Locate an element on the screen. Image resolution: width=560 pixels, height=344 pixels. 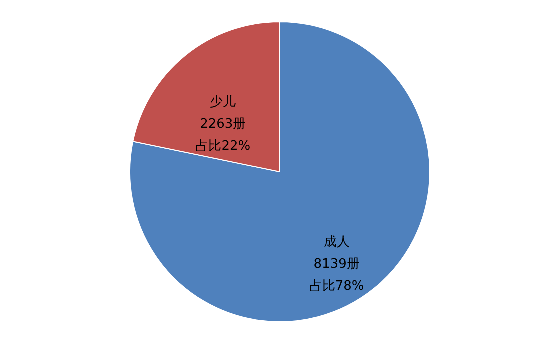
data-label: 8139册 is located at coordinates (337, 264).